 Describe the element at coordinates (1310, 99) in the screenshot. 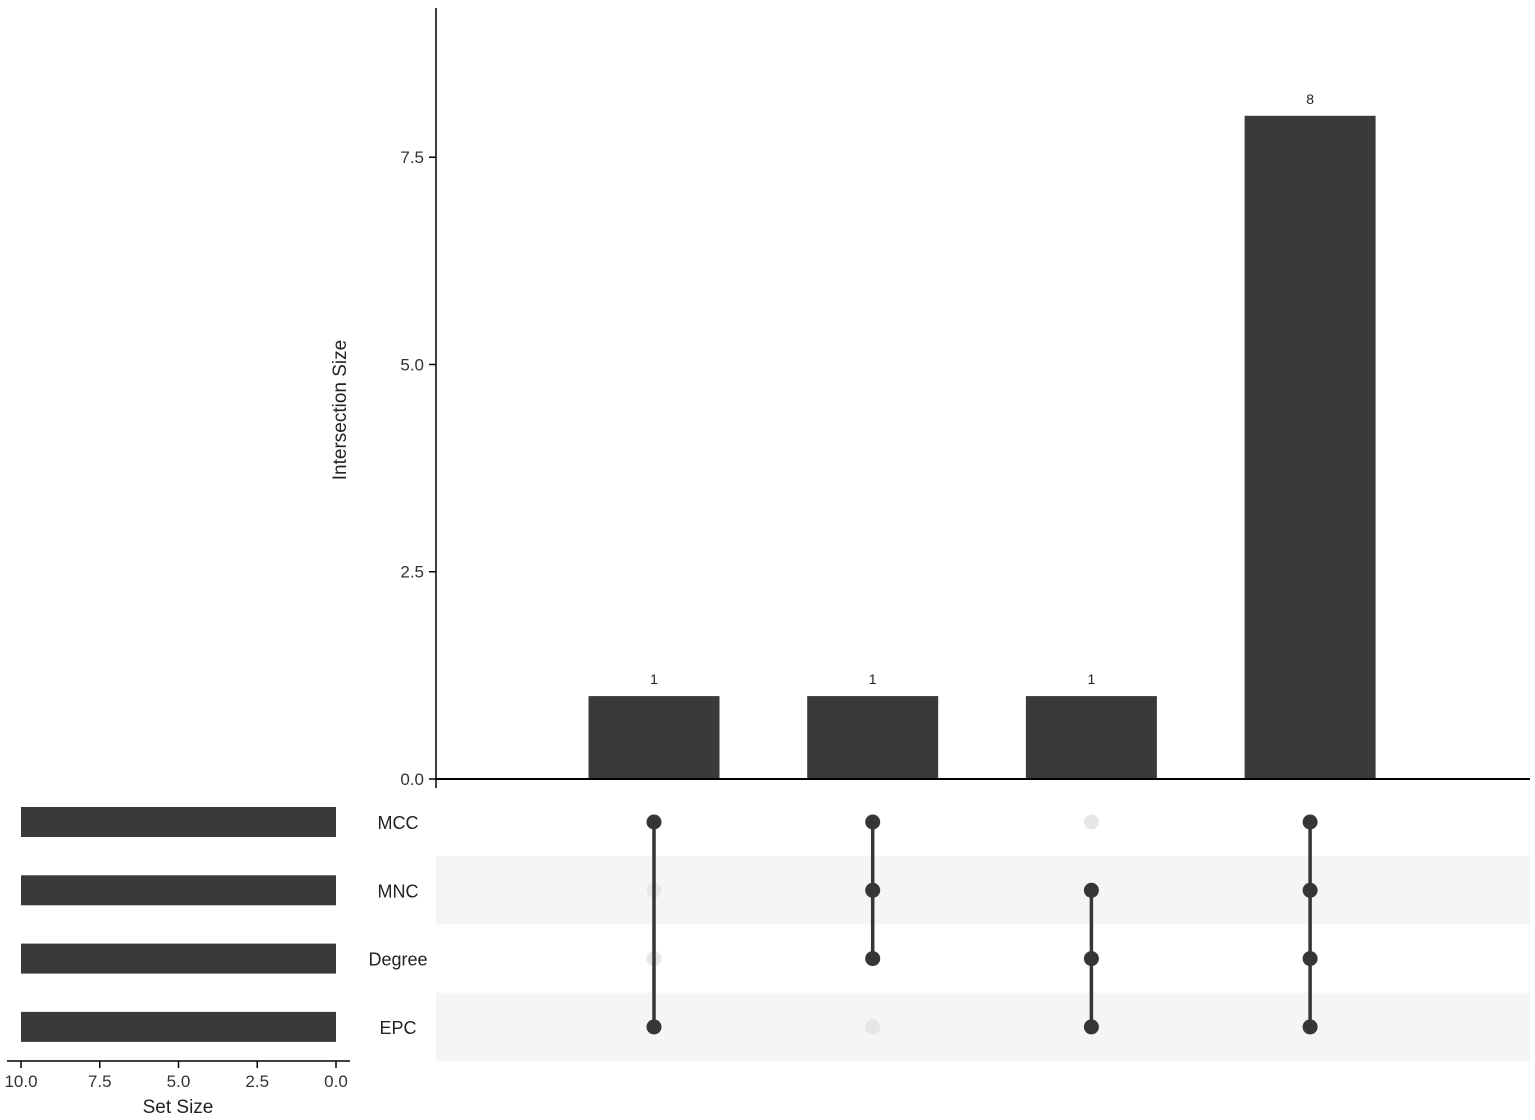

I see `intersection-bar-label-4: 8` at that location.